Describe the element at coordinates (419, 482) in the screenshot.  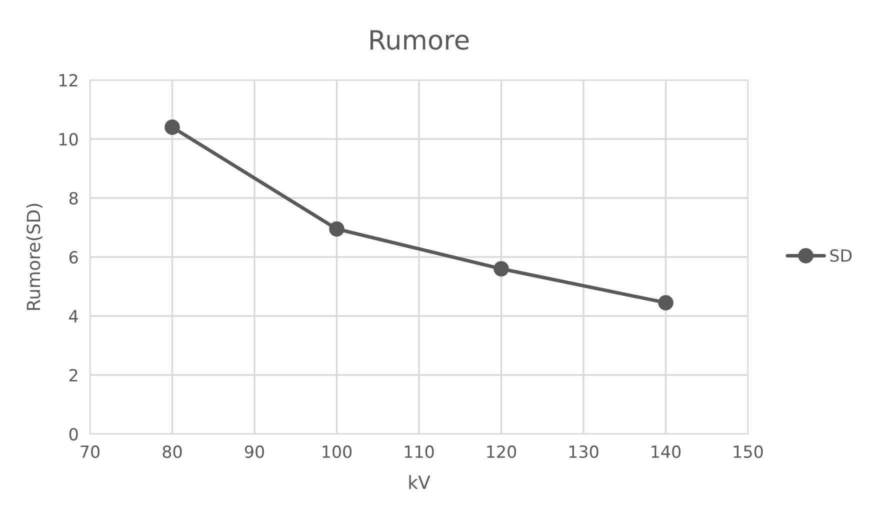
I see `x-axis-title: kV` at that location.